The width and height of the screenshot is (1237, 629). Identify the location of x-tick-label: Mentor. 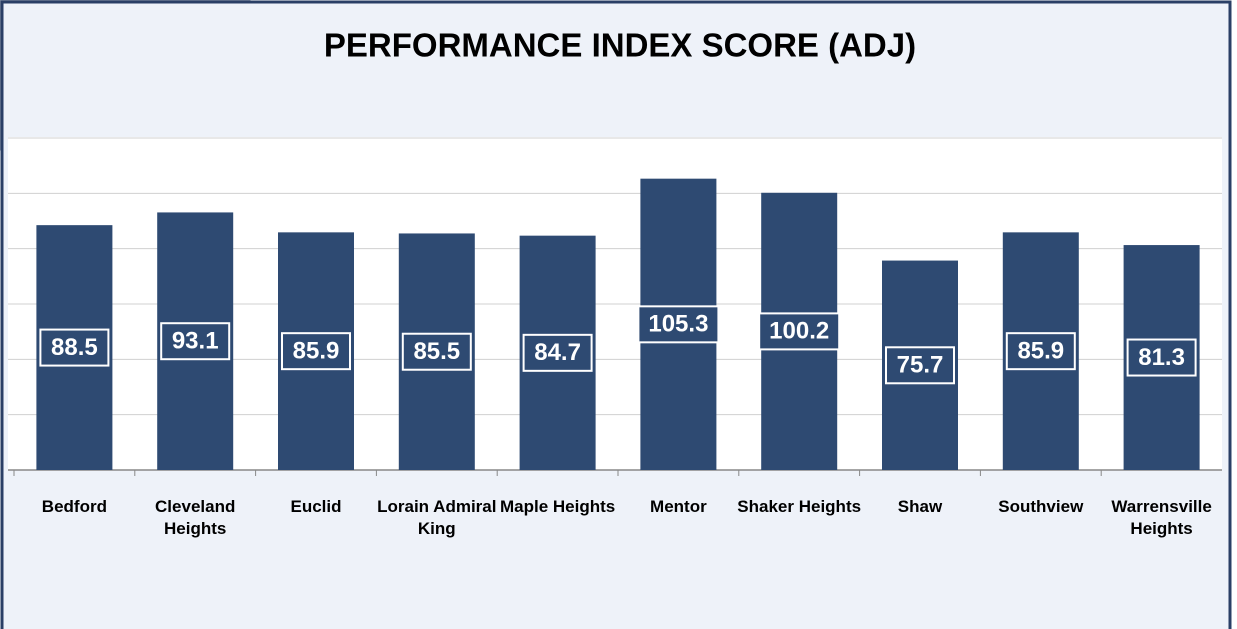
(678, 506).